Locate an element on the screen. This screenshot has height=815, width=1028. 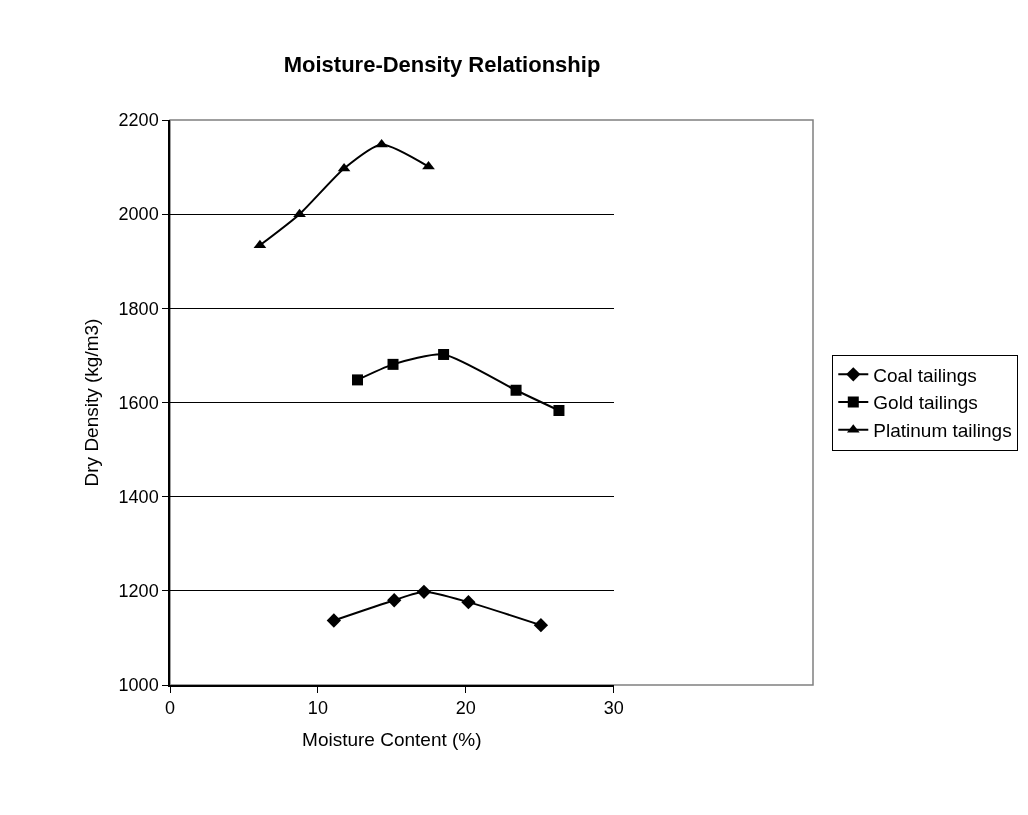
y-tick-label: 1200 is located at coordinates (138, 591).